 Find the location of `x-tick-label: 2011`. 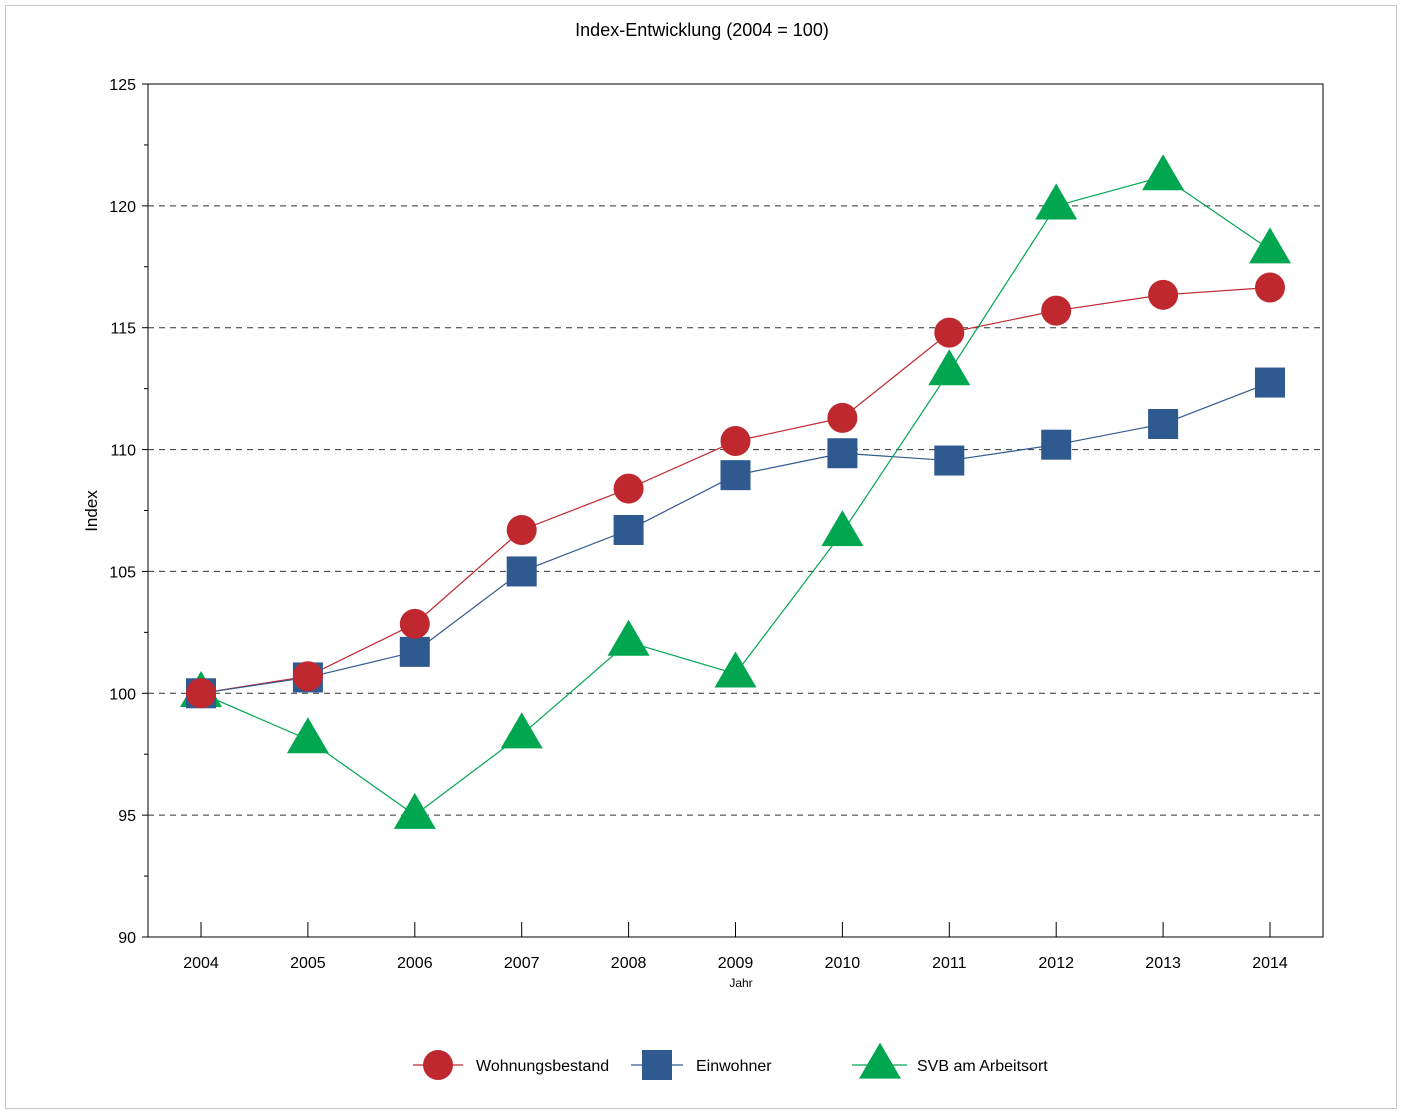

x-tick-label: 2011 is located at coordinates (949, 963).